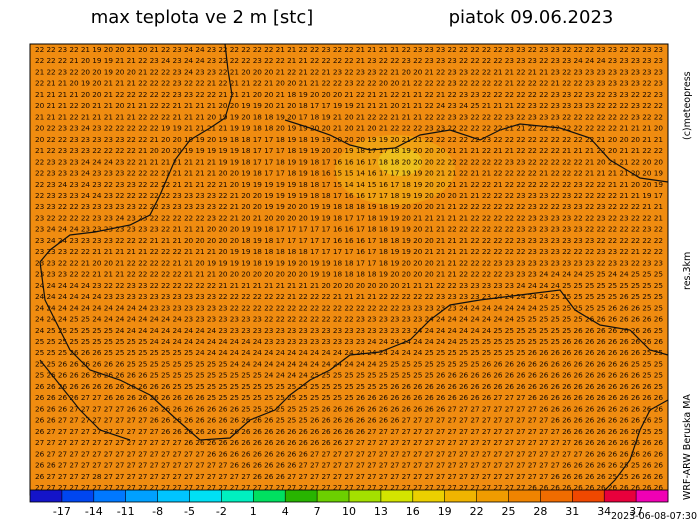 The image size is (700, 525). What do you see at coordinates (509, 511) in the screenshot?
I see `colorbar-label: 25` at bounding box center [509, 511].